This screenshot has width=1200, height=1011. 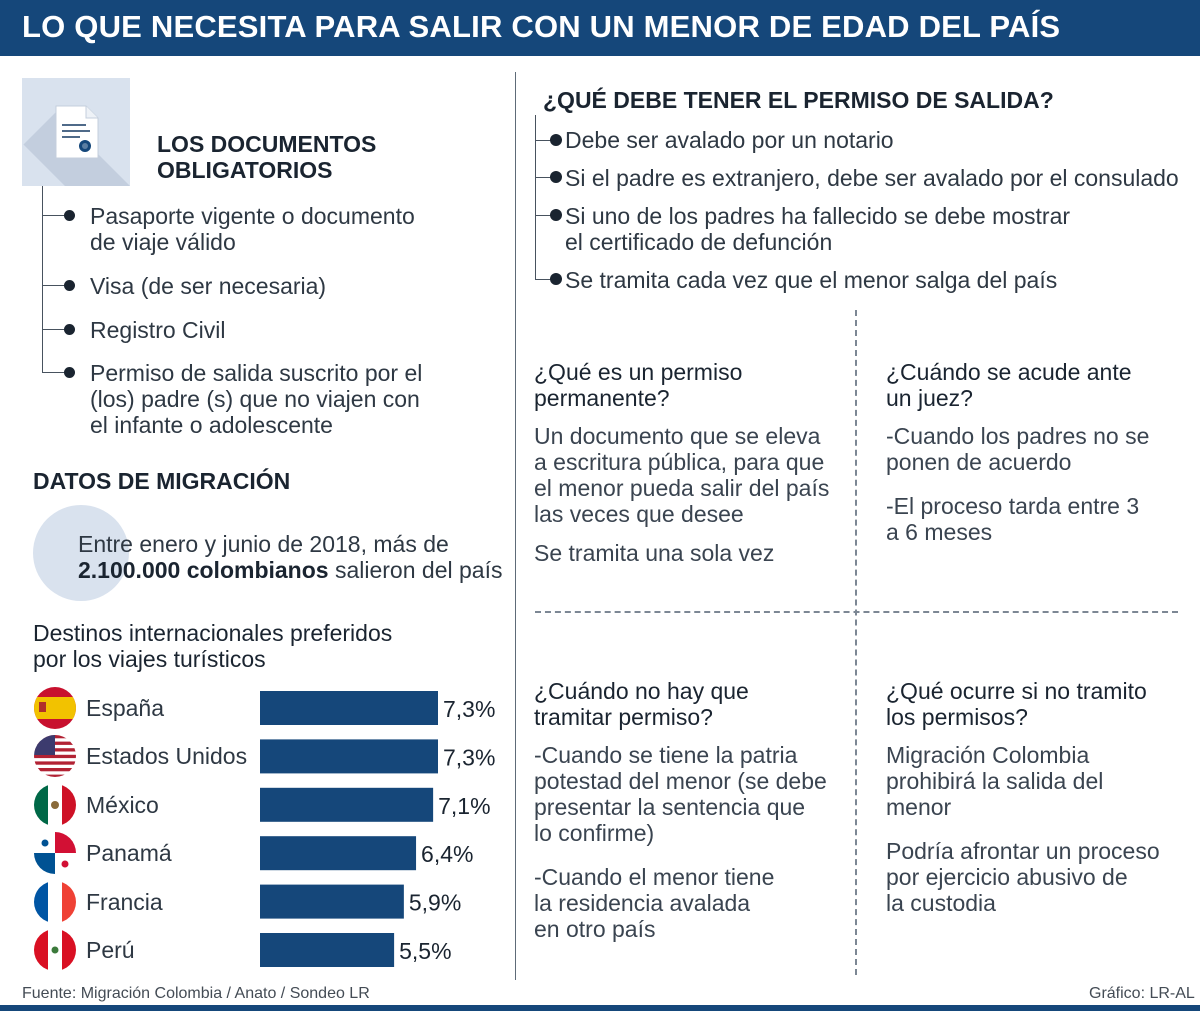 What do you see at coordinates (55, 708) in the screenshot?
I see `spain-flag-icon` at bounding box center [55, 708].